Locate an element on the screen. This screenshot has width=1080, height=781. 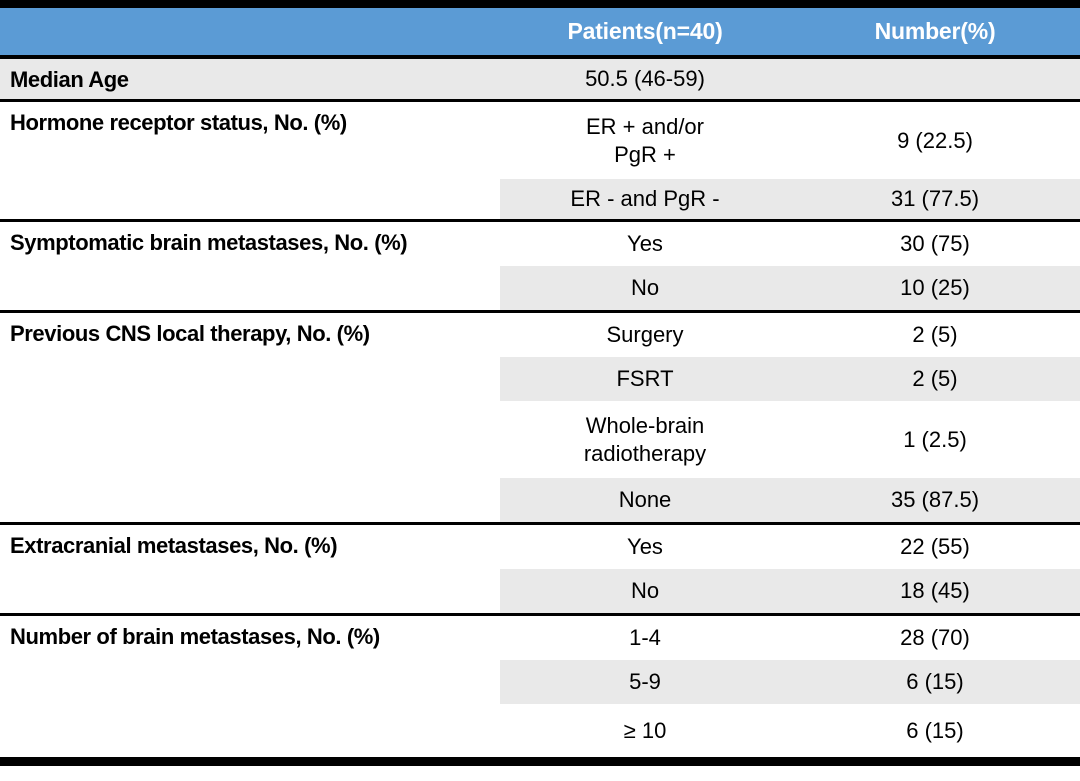
table-bottom-rule is located at coordinates (540, 761).